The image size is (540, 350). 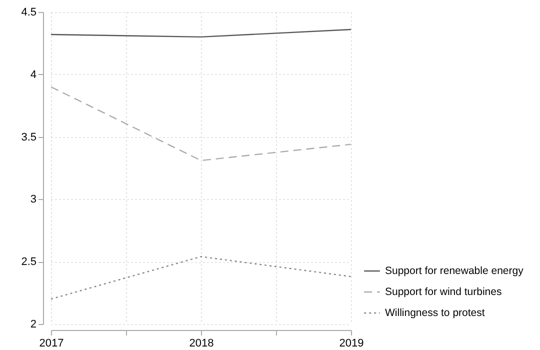 What do you see at coordinates (33, 324) in the screenshot?
I see `y-tick-label: 2` at bounding box center [33, 324].